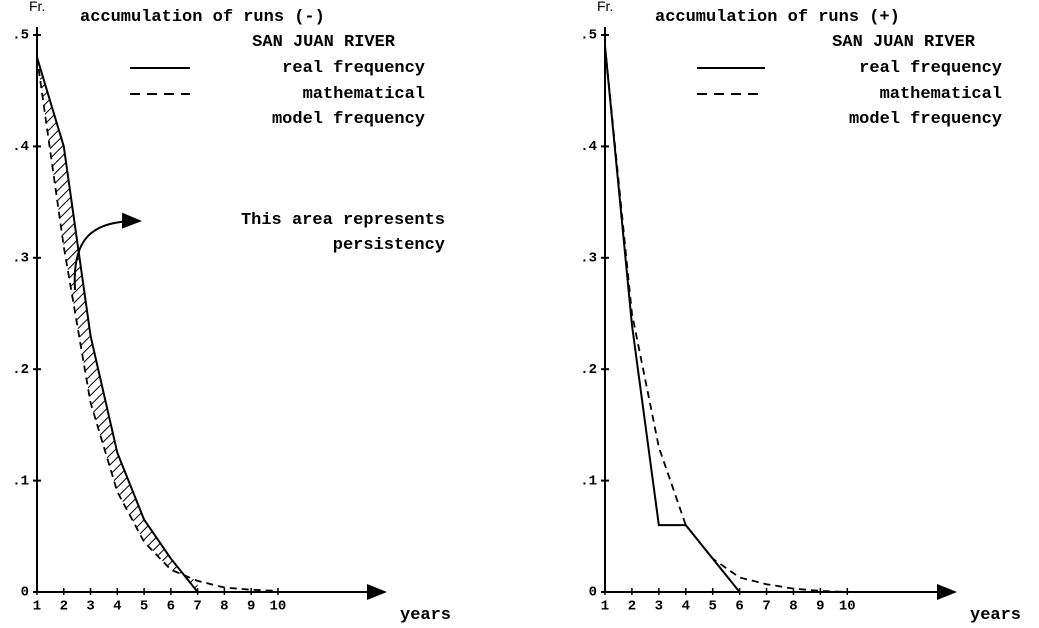 The height and width of the screenshot is (628, 1039). What do you see at coordinates (777, 17) in the screenshot?
I see `chart-title: accumulation of runs (+)` at bounding box center [777, 17].